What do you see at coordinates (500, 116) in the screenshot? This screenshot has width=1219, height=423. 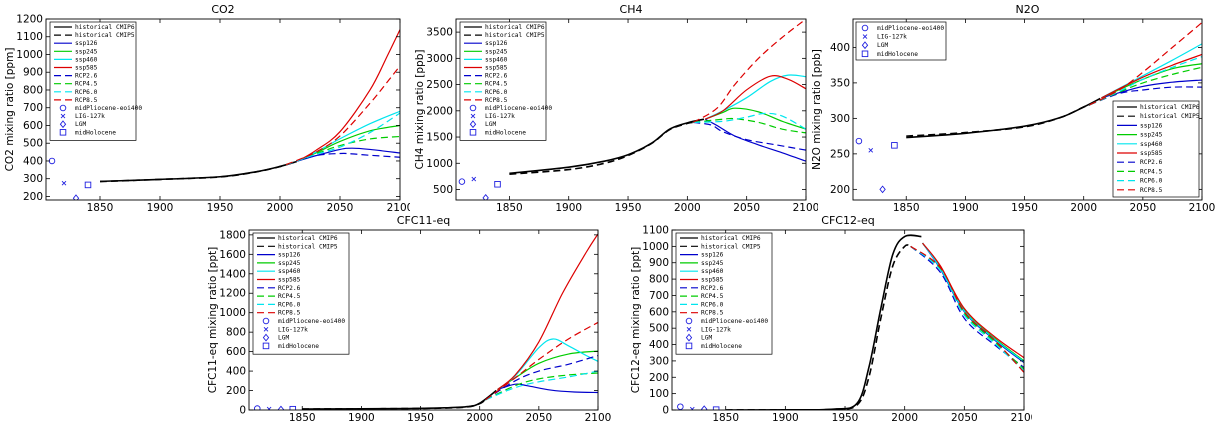 I see `legend-label: LIG-127k` at bounding box center [500, 116].